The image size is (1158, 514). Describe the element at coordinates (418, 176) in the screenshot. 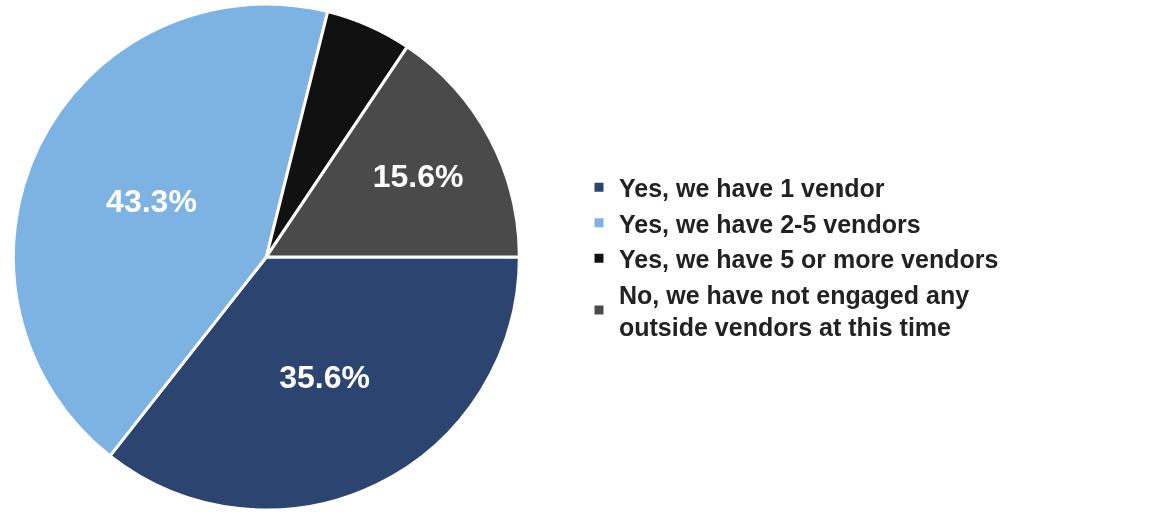

I see `data-label: 15.6%` at that location.